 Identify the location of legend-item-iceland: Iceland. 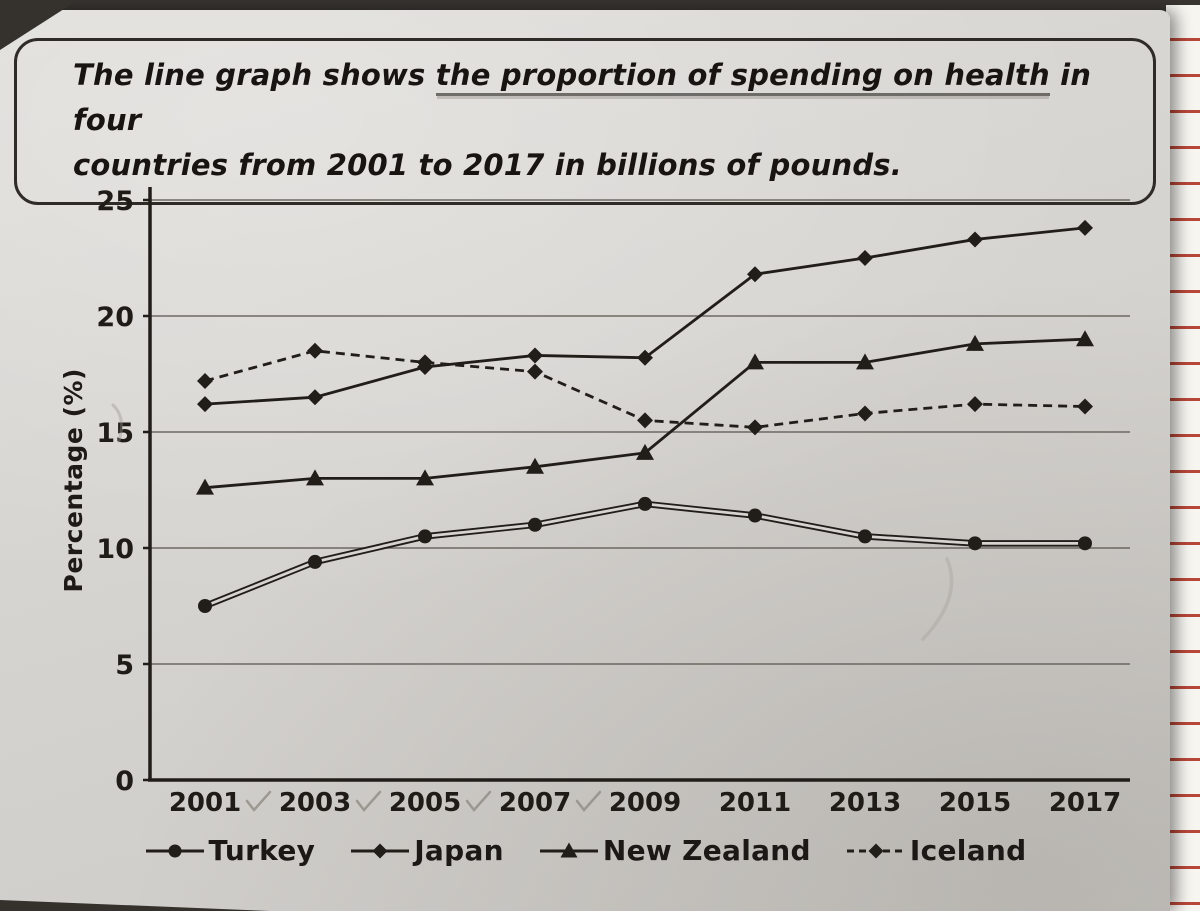
(936, 850).